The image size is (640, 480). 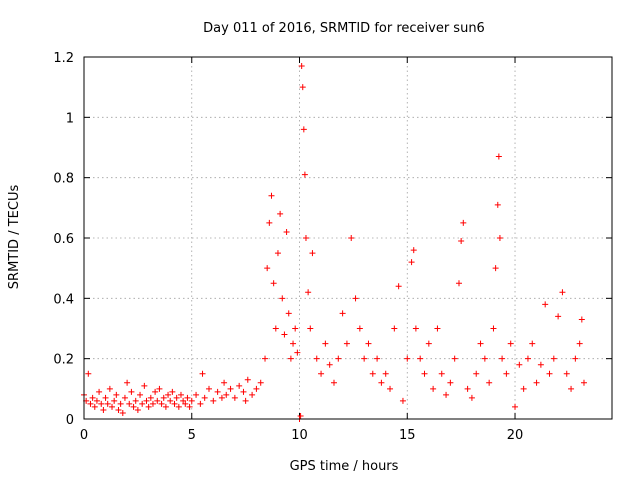 I want to click on y-tick-label: 1.2, so click(x=63, y=58).